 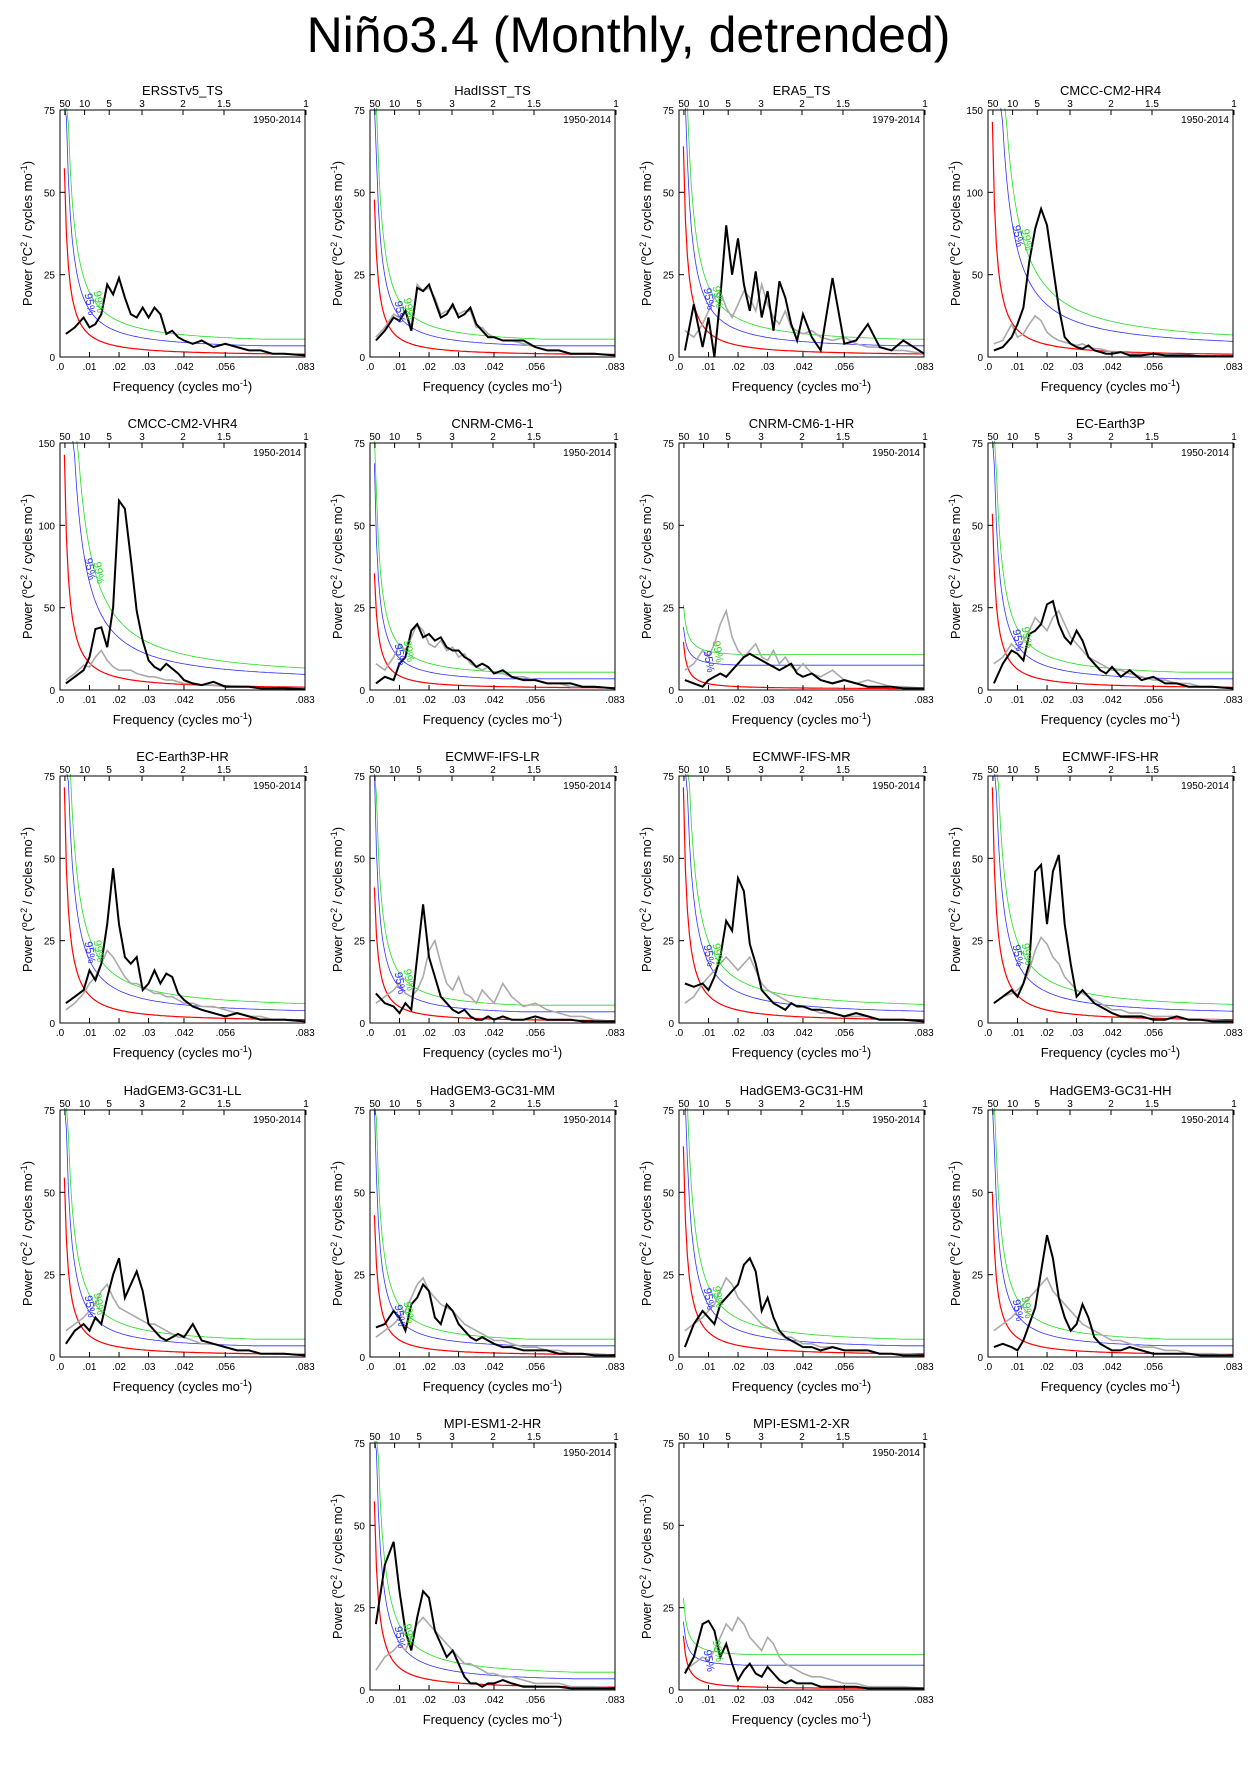 I want to click on panel-title: CNRM-CM6-1-HR, so click(x=801, y=423).